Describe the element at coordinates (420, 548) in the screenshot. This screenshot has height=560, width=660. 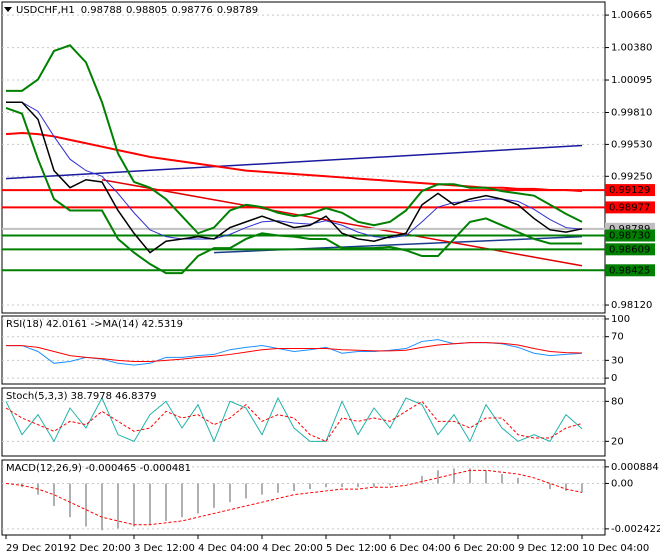
I see `x-tick-label: 6 Dec 04:00` at that location.